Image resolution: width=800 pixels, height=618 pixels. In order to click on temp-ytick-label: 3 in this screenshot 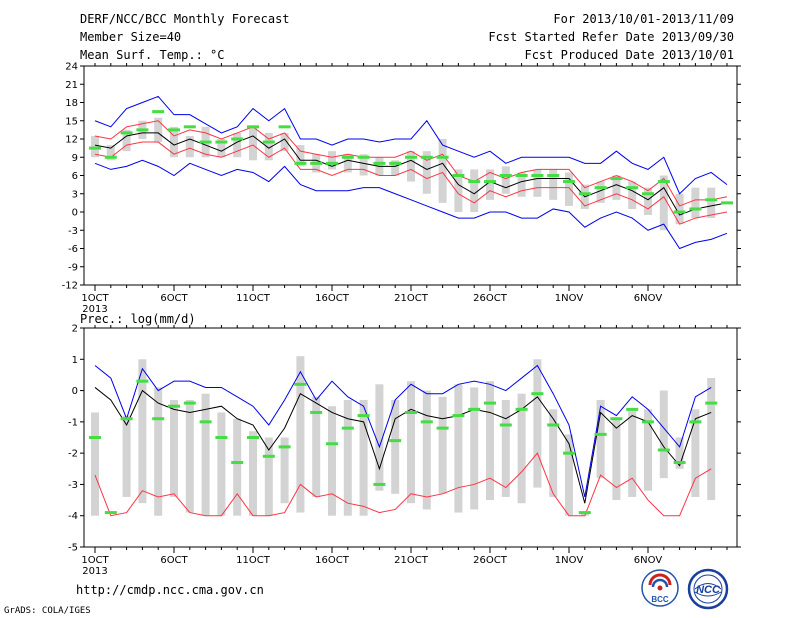, I will do `click(75, 194)`.